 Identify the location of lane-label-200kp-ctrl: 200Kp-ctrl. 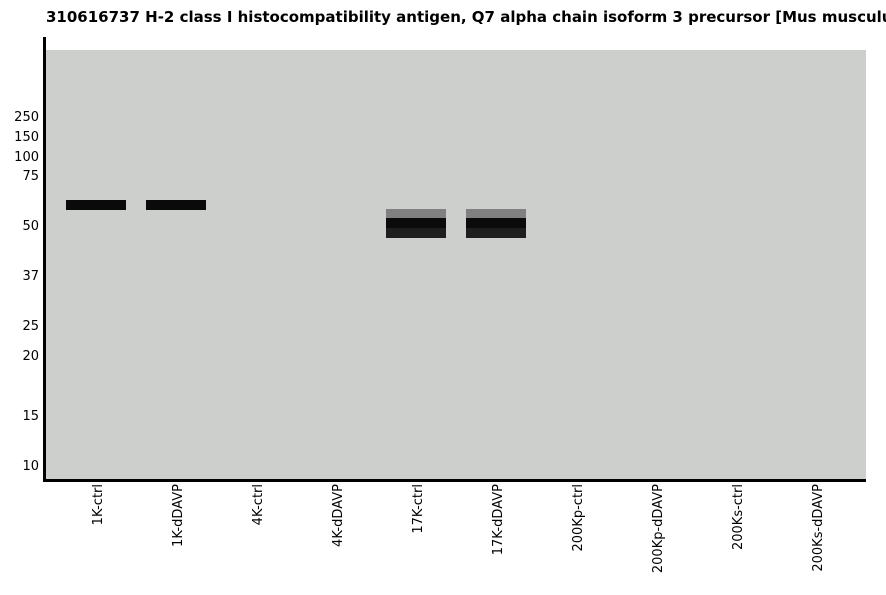
(578, 517).